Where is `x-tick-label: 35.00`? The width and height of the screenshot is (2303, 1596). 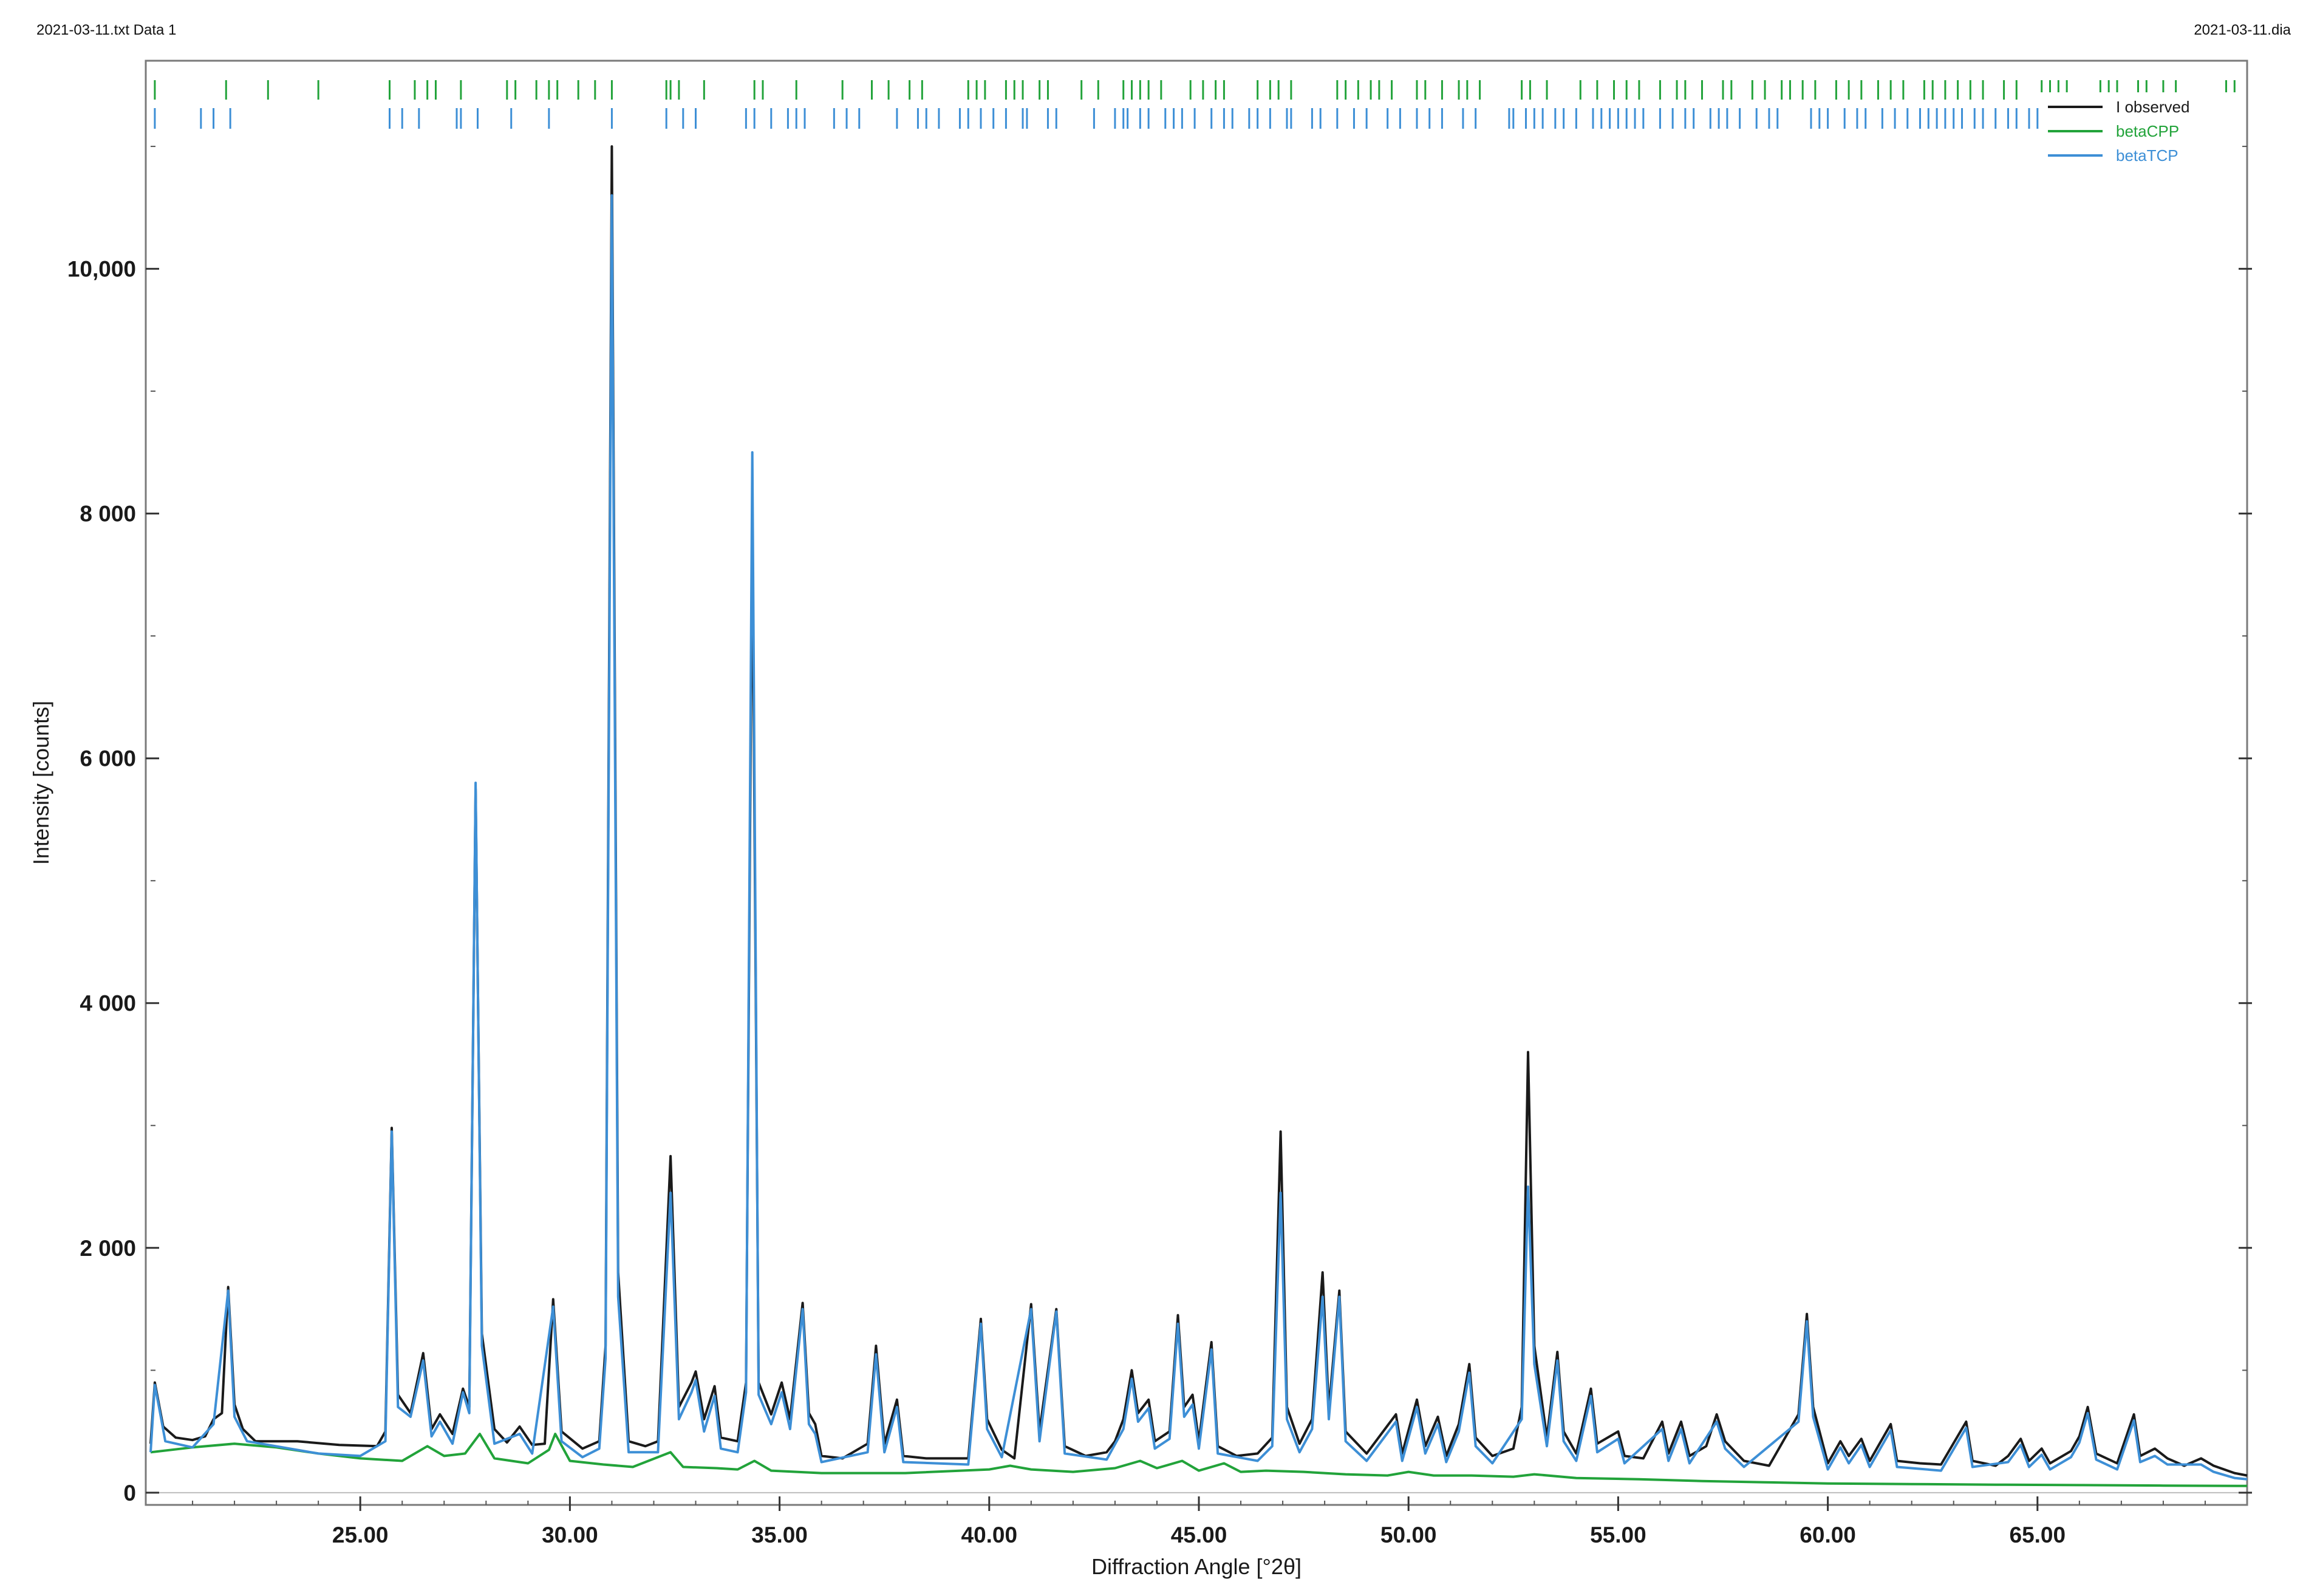
x-tick-label: 35.00 is located at coordinates (779, 1535).